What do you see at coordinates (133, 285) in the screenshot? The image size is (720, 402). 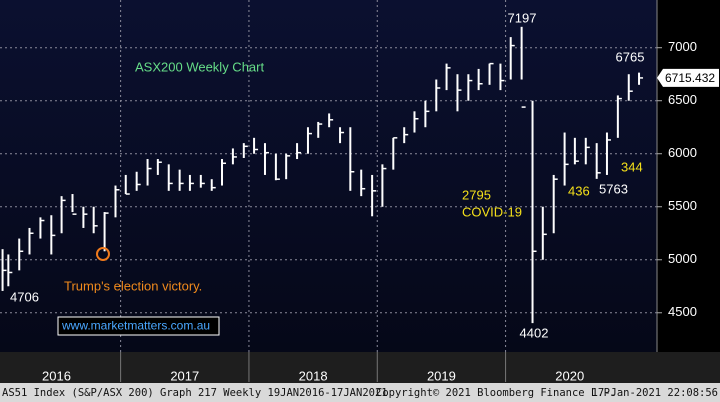 I see `annotation: Trump's election victory.` at bounding box center [133, 285].